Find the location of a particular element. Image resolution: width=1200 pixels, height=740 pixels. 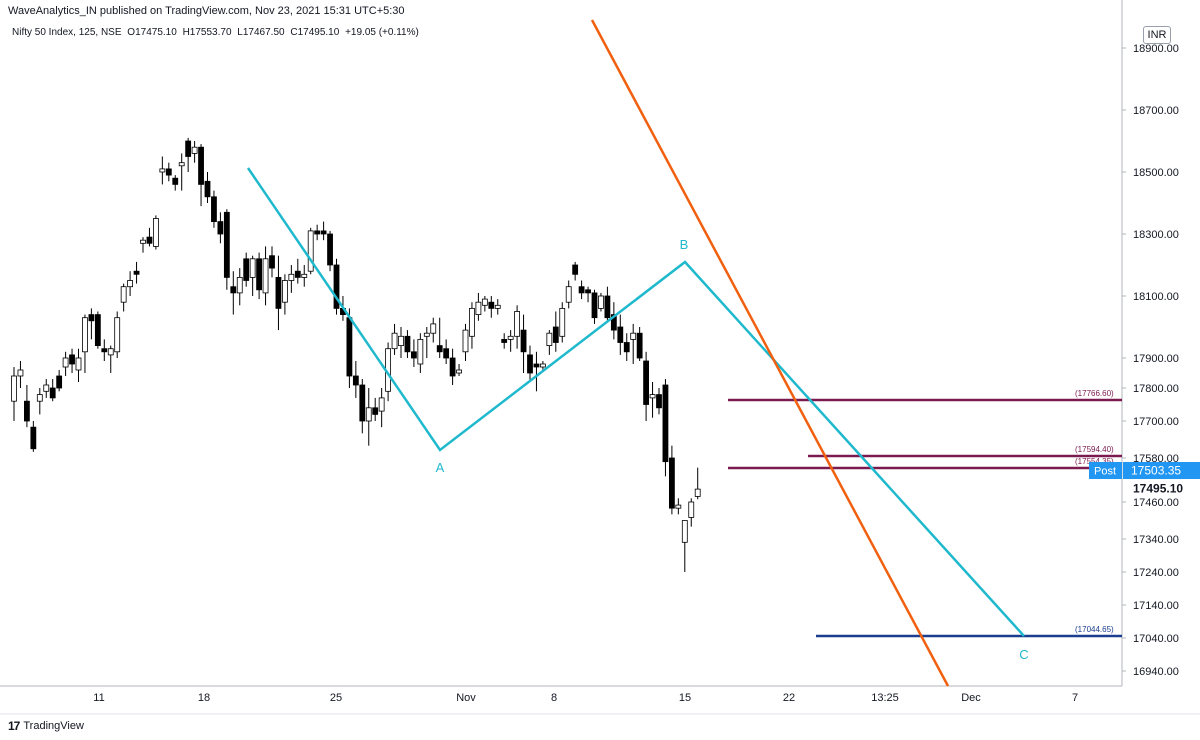

time-tick-label: Nov is located at coordinates (466, 698).